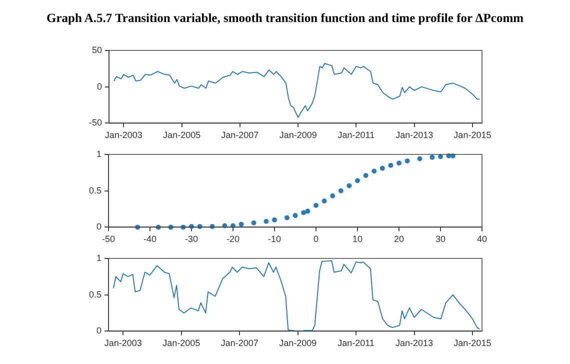 Image resolution: width=570 pixels, height=364 pixels. Describe the element at coordinates (316, 239) in the screenshot. I see `x-tick-label: 0` at that location.